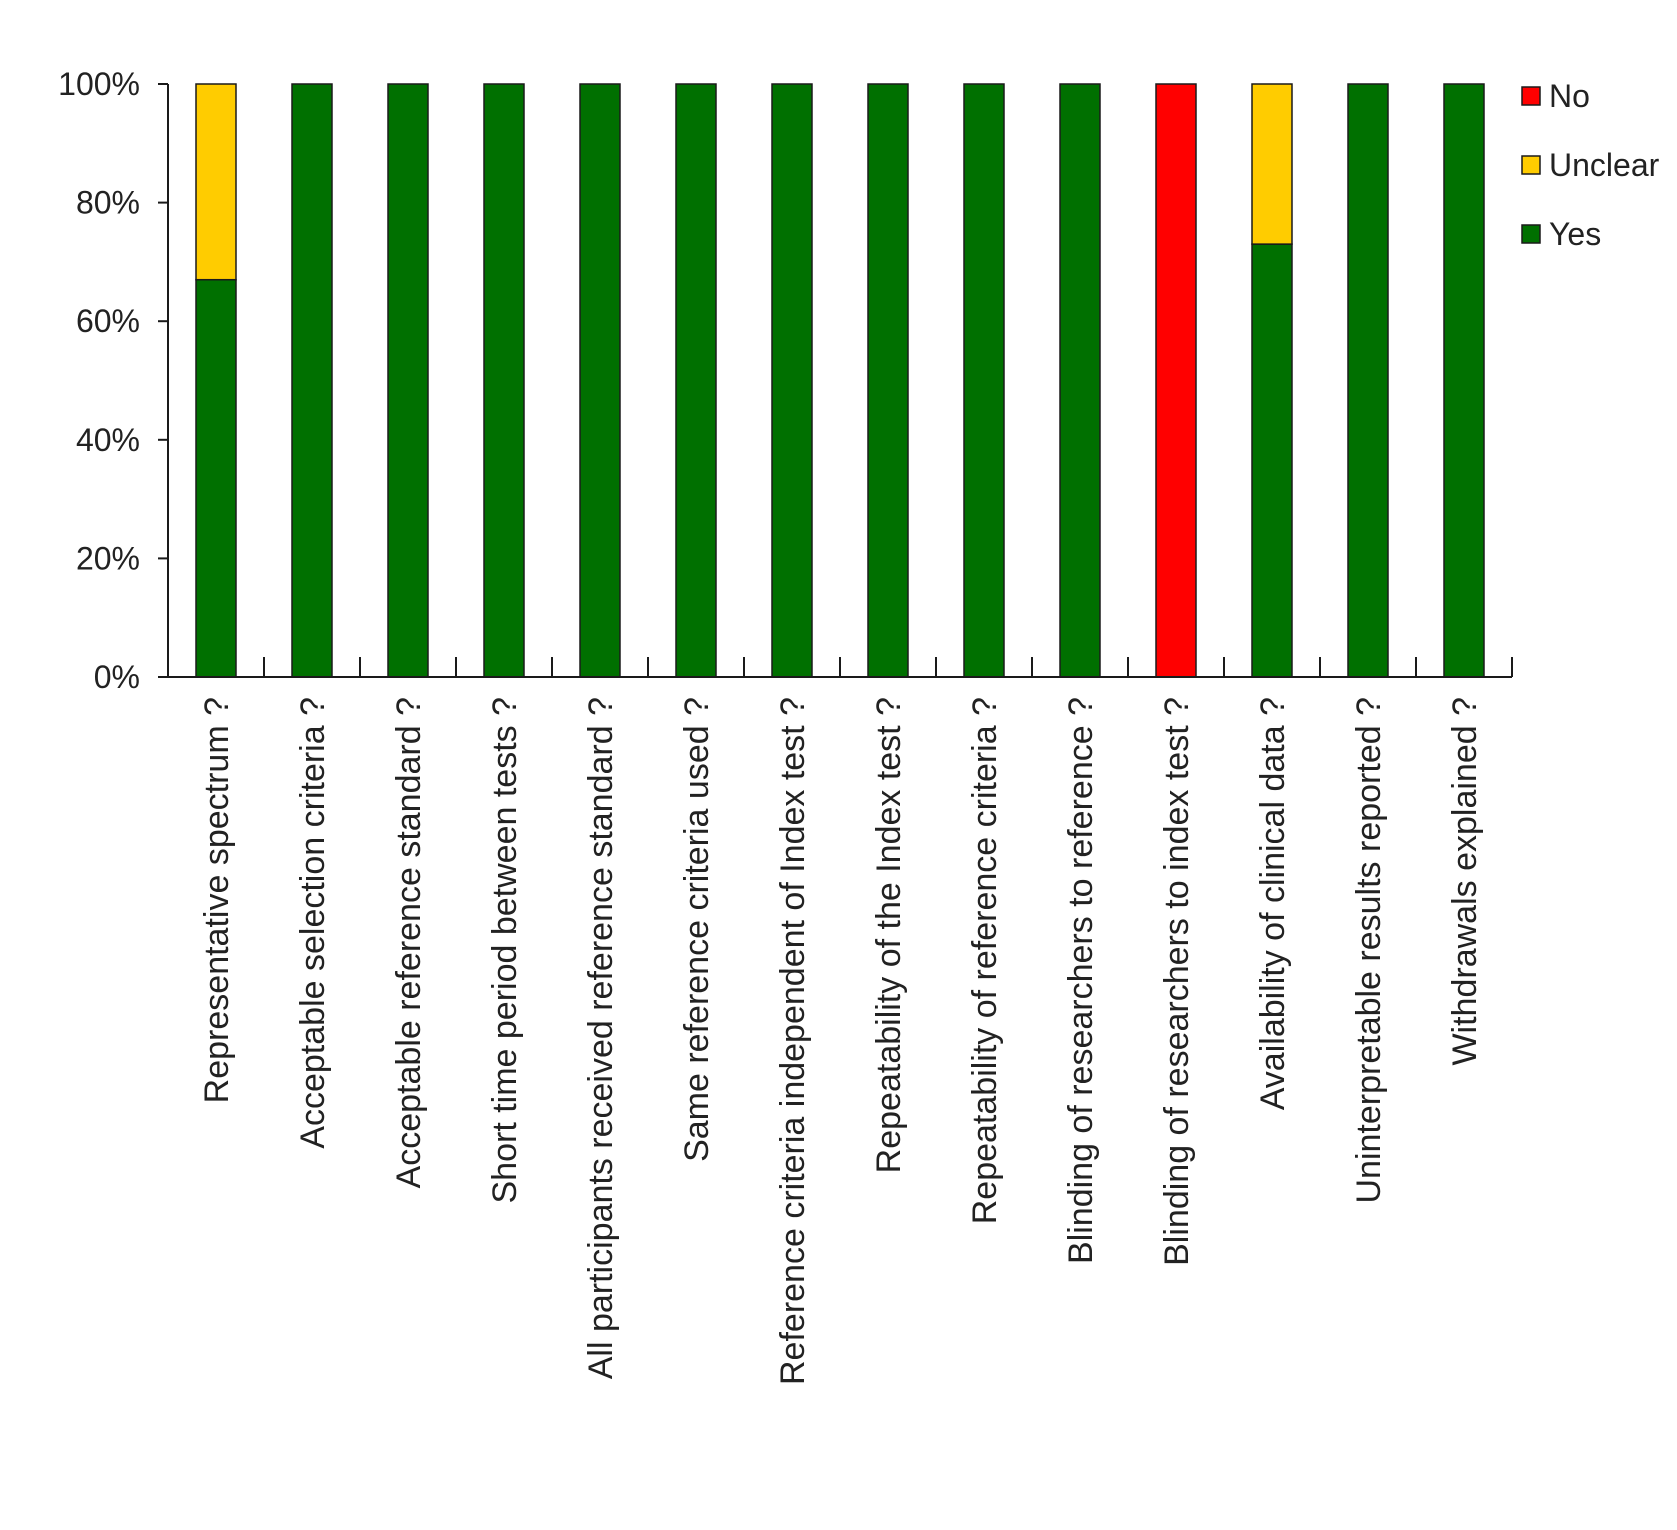 This screenshot has height=1530, width=1677. I want to click on legend-item-yes: Yes, so click(1561, 234).